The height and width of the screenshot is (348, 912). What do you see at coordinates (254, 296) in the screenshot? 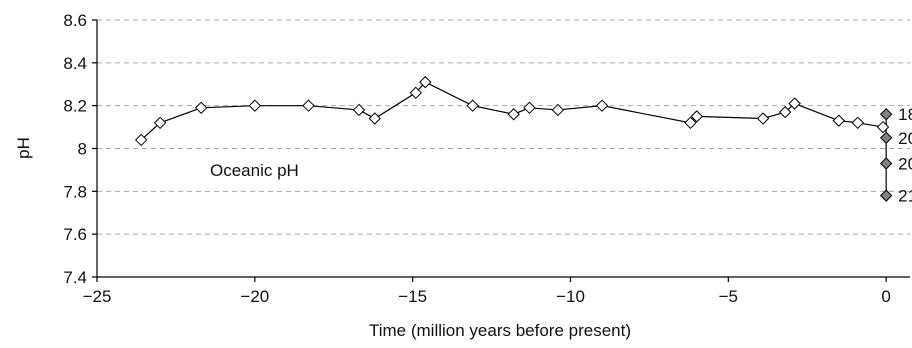
I see `x-tick-label-1: −20` at bounding box center [254, 296].